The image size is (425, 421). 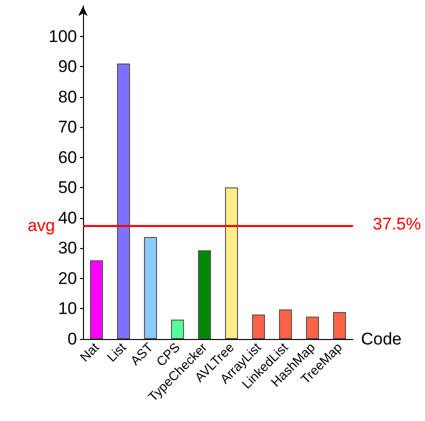 What do you see at coordinates (67, 218) in the screenshot?
I see `y-tick-label: 40` at bounding box center [67, 218].